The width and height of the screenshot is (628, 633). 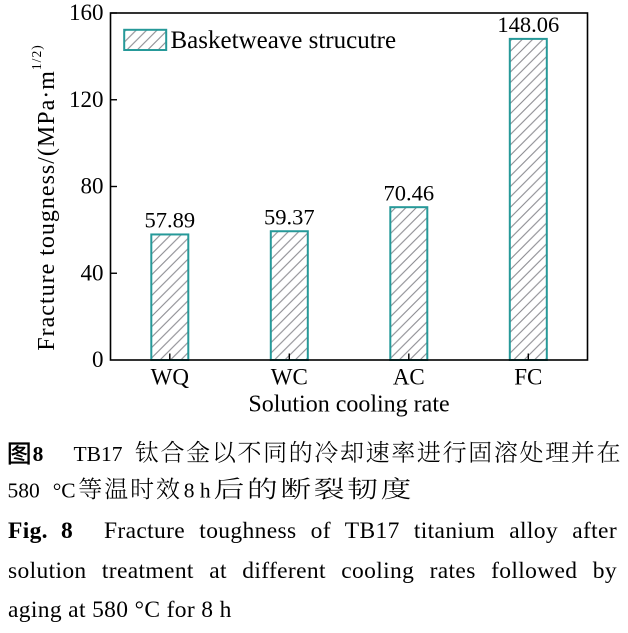 What do you see at coordinates (409, 377) in the screenshot?
I see `svg-text: AC` at bounding box center [409, 377].